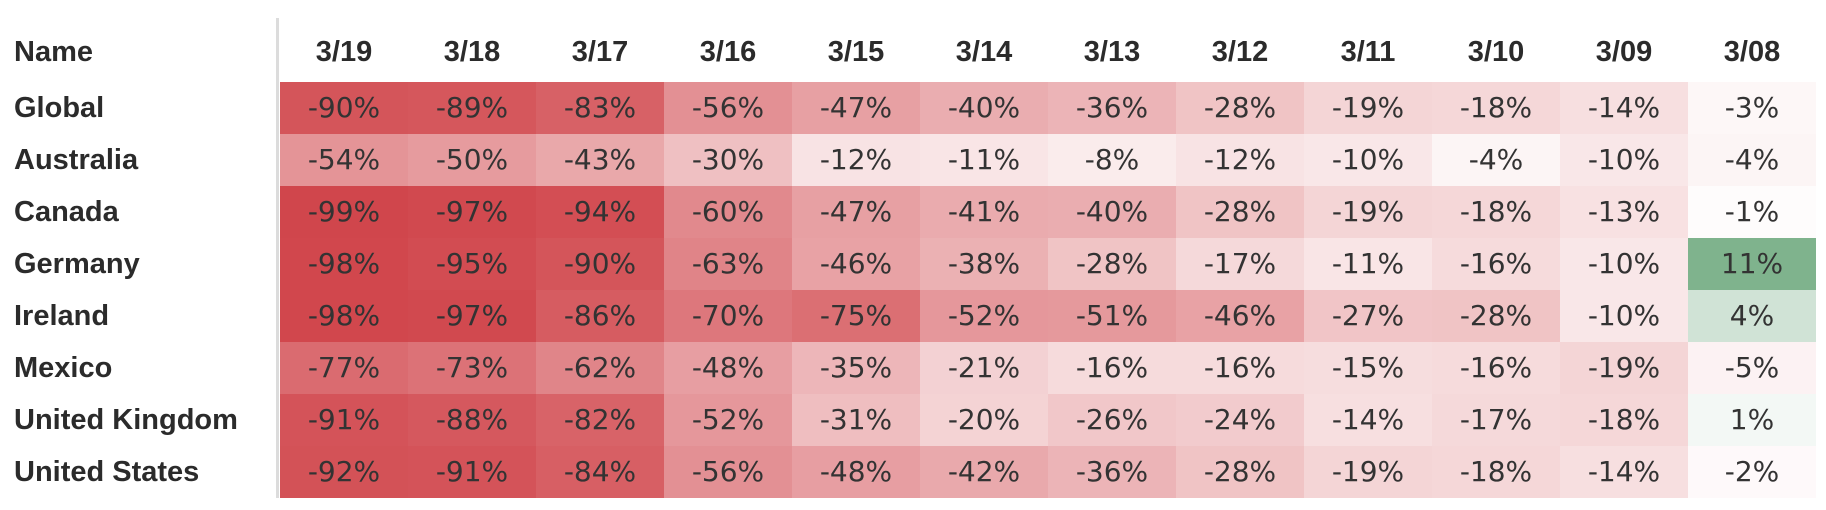 Image resolution: width=1826 pixels, height=510 pixels. I want to click on heatmap-cell: -38%, so click(984, 264).